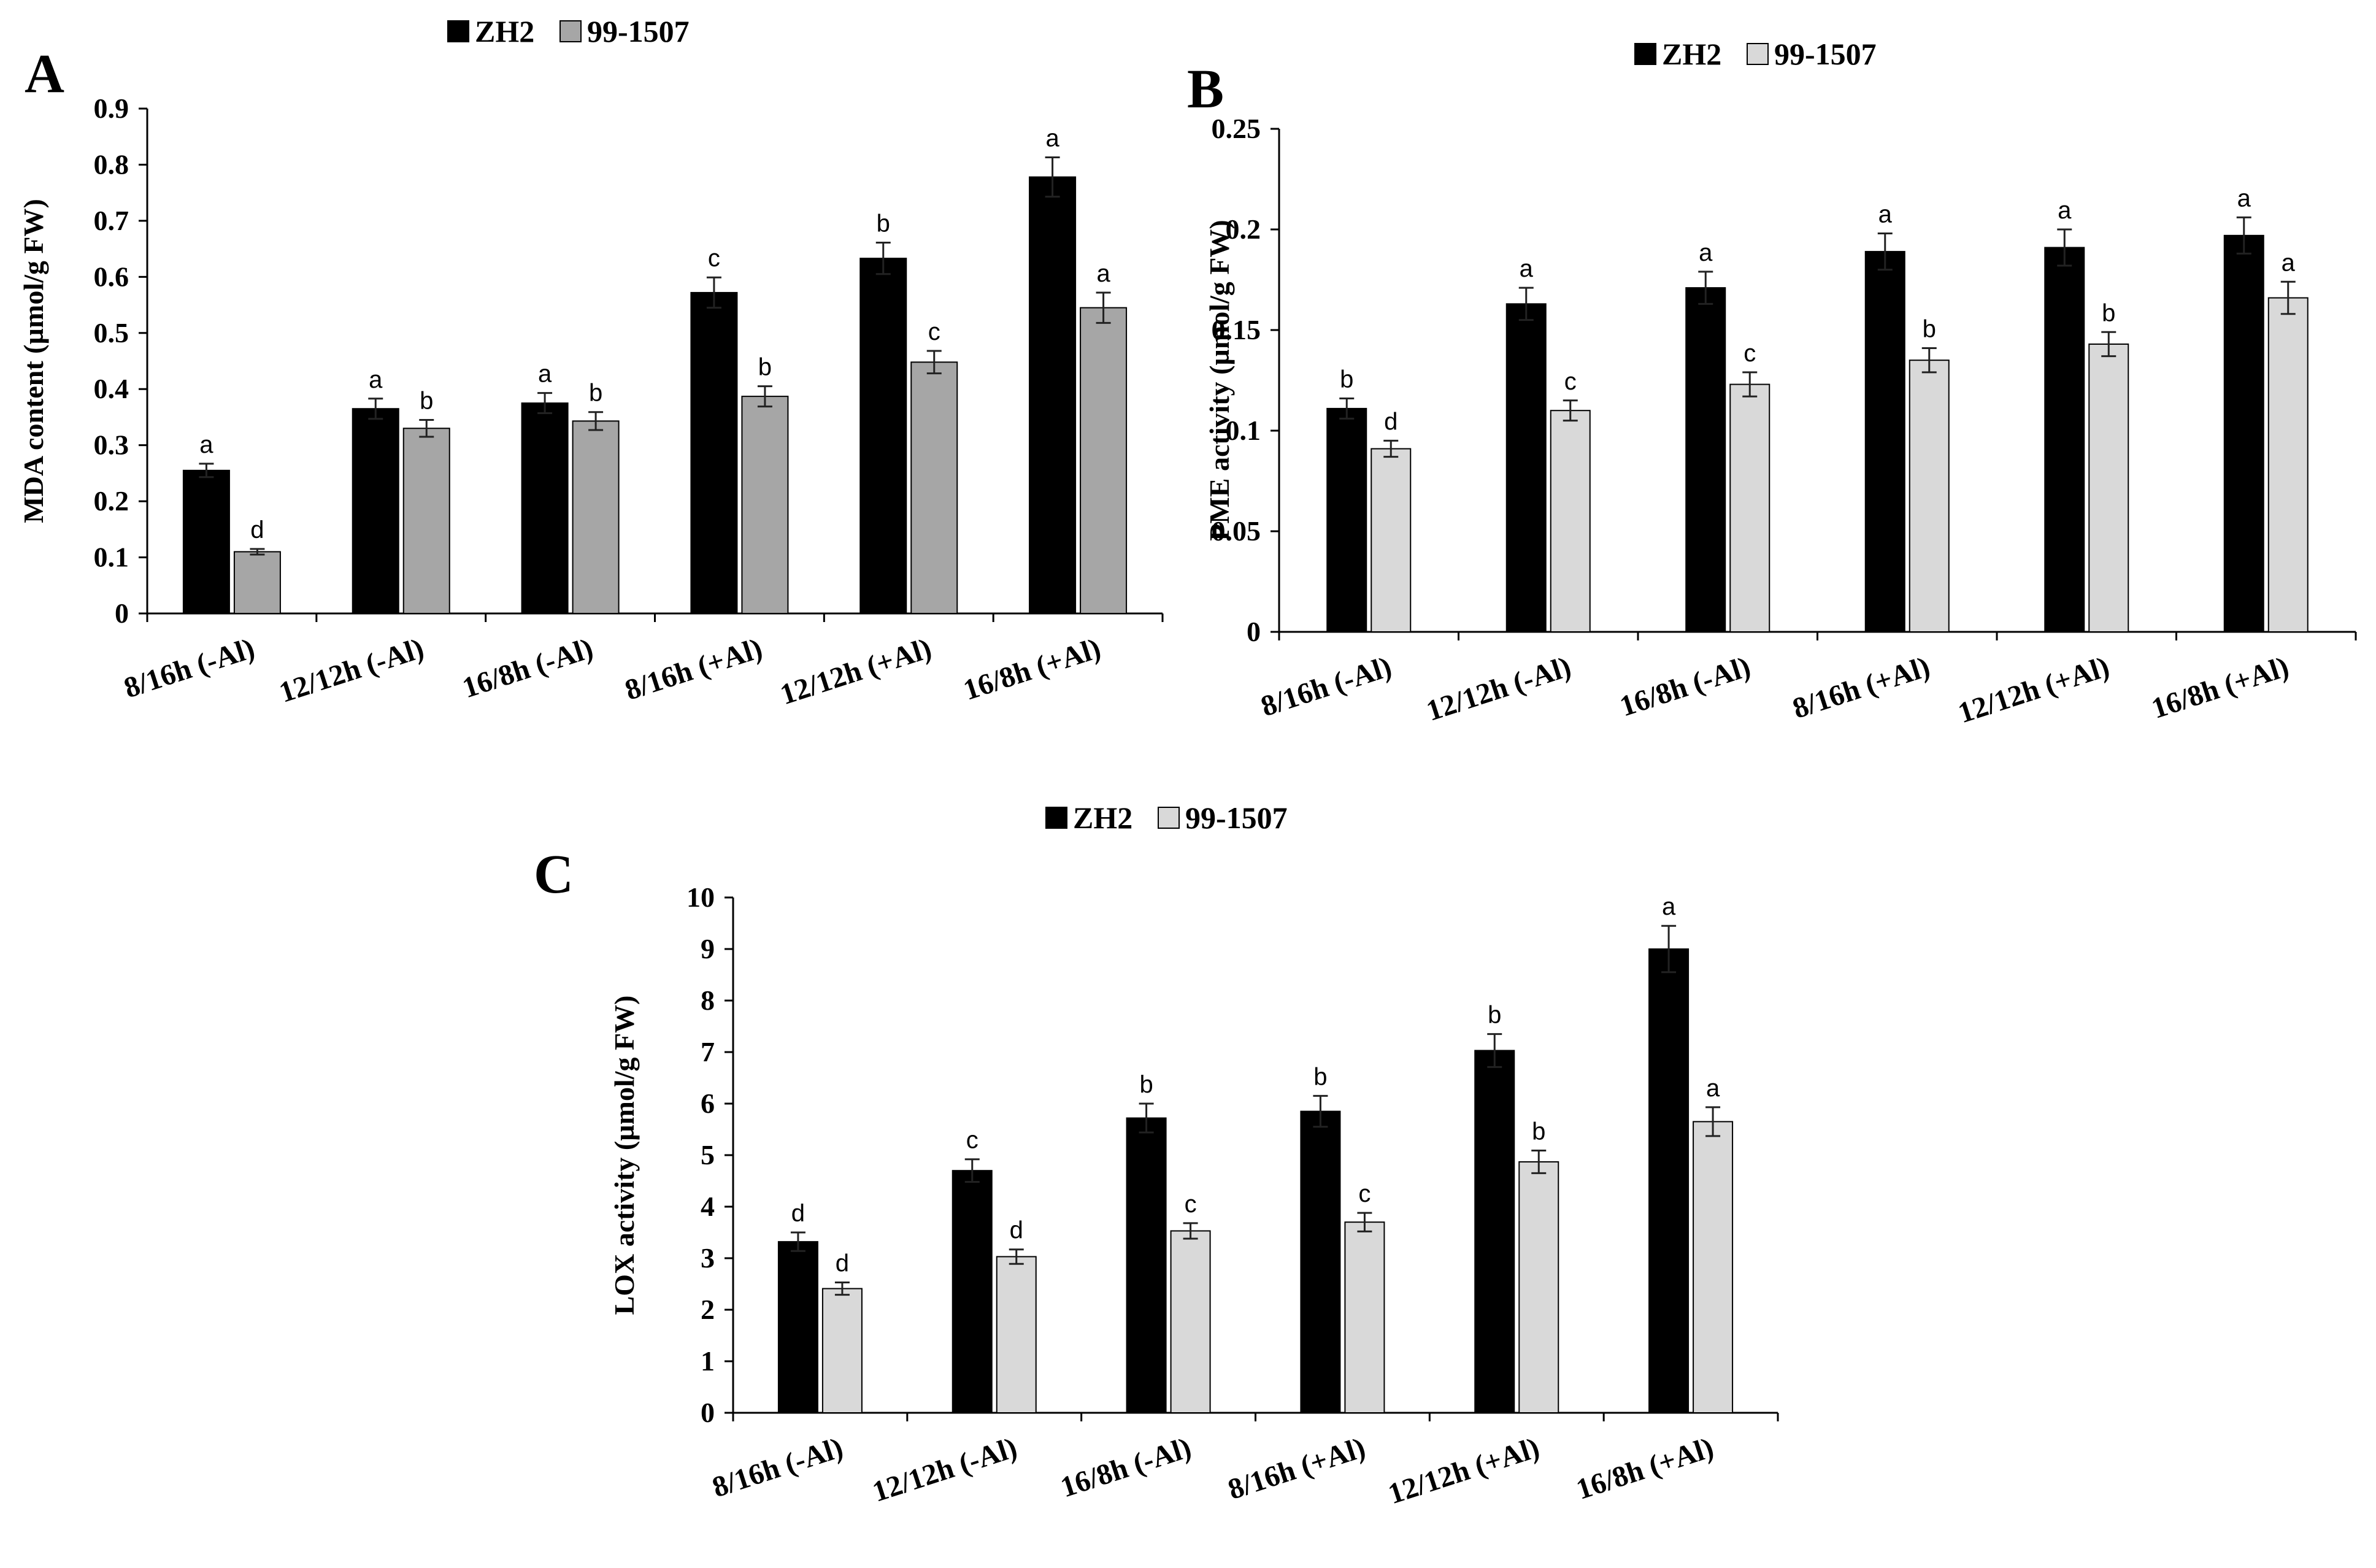 This screenshot has height=1568, width=2376. What do you see at coordinates (1219, 380) in the screenshot?
I see `y-axis-label: PME activity (µmol/g FW)` at bounding box center [1219, 380].